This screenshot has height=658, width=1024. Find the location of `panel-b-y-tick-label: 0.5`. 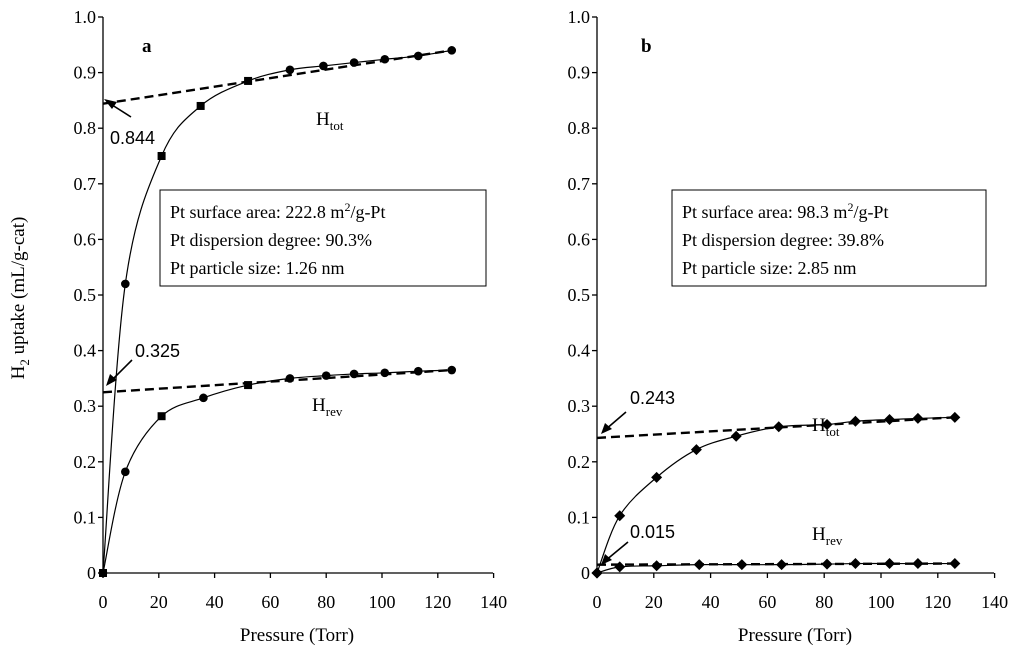

panel-b-y-tick-label: 0.5 is located at coordinates (579, 295).